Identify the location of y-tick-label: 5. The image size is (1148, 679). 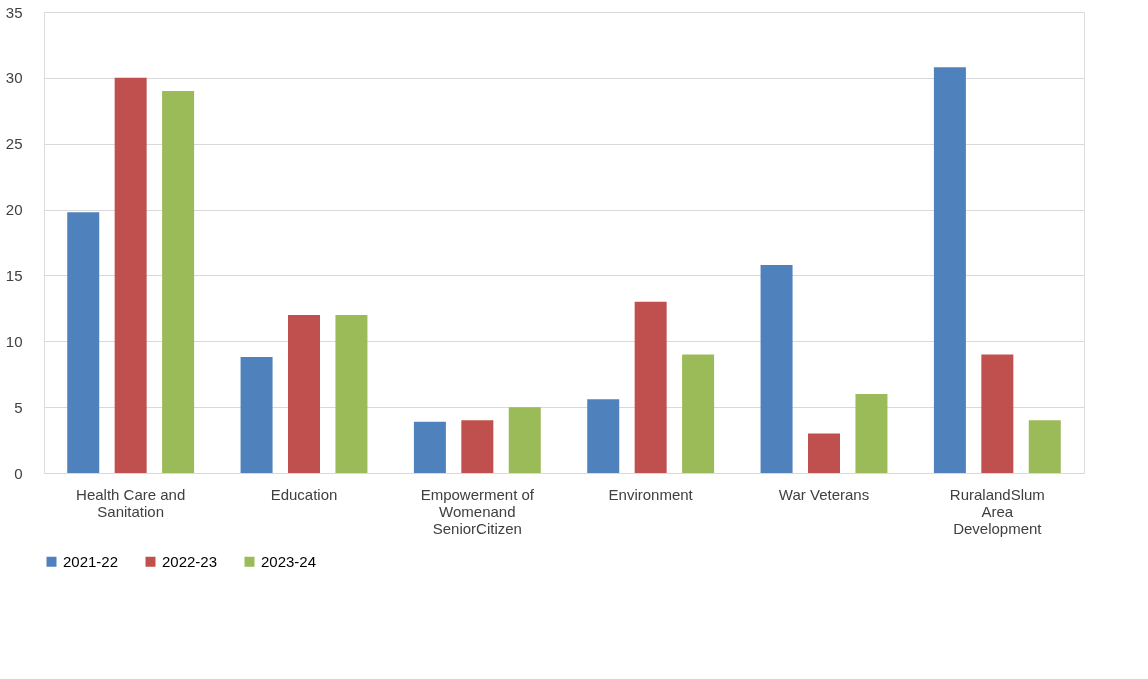
(18, 407).